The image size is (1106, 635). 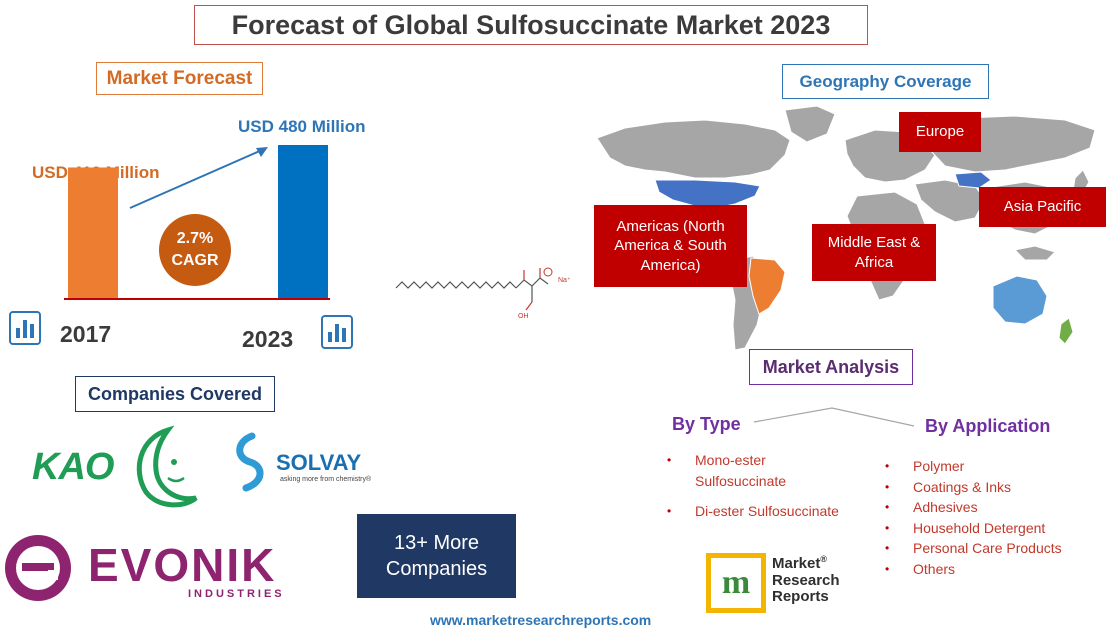 What do you see at coordinates (268, 339) in the screenshot?
I see `year-2023: 2023` at bounding box center [268, 339].